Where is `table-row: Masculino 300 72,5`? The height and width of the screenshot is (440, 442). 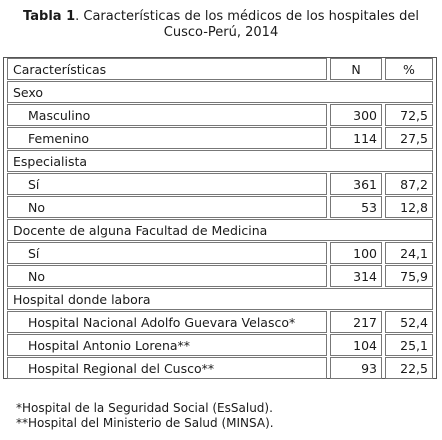
table-row: Masculino 300 72,5 is located at coordinates (220, 115).